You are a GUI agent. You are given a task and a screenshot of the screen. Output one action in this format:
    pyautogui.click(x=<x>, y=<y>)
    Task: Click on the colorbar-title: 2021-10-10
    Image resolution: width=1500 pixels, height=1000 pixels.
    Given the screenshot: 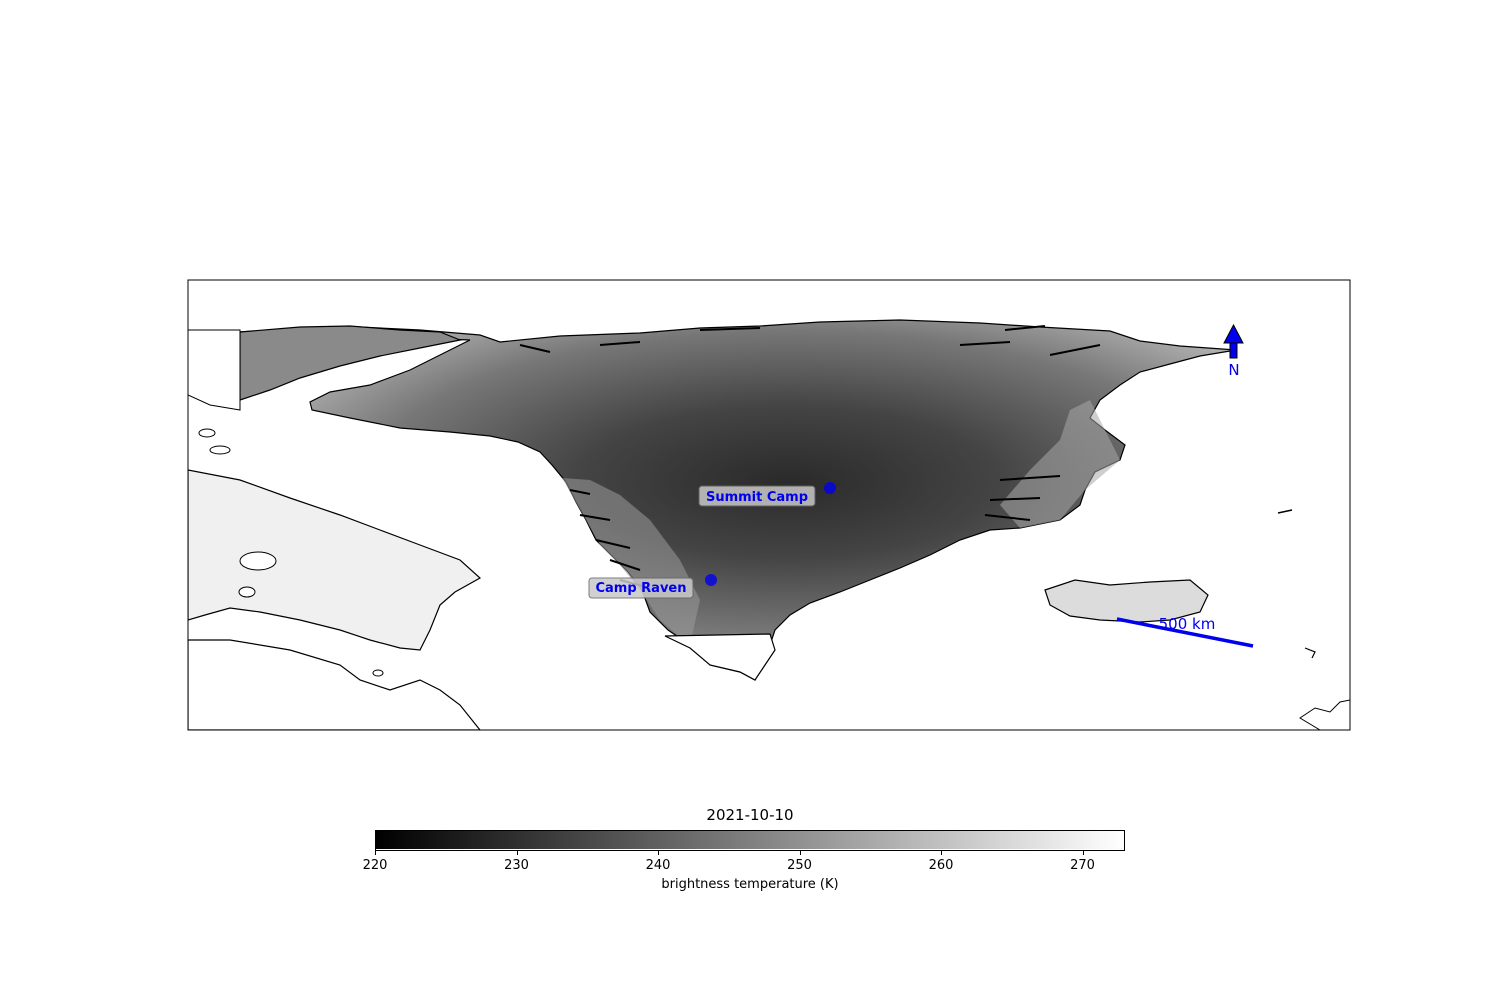 What is the action you would take?
    pyautogui.click(x=750, y=815)
    